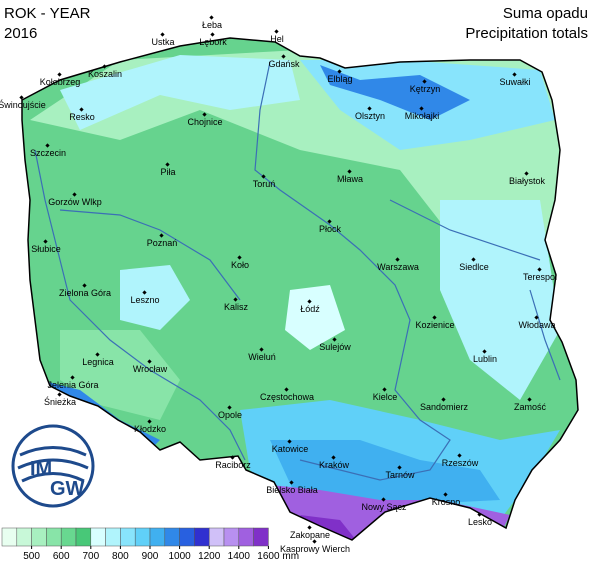  I want to click on city-label: Mława, so click(350, 179).